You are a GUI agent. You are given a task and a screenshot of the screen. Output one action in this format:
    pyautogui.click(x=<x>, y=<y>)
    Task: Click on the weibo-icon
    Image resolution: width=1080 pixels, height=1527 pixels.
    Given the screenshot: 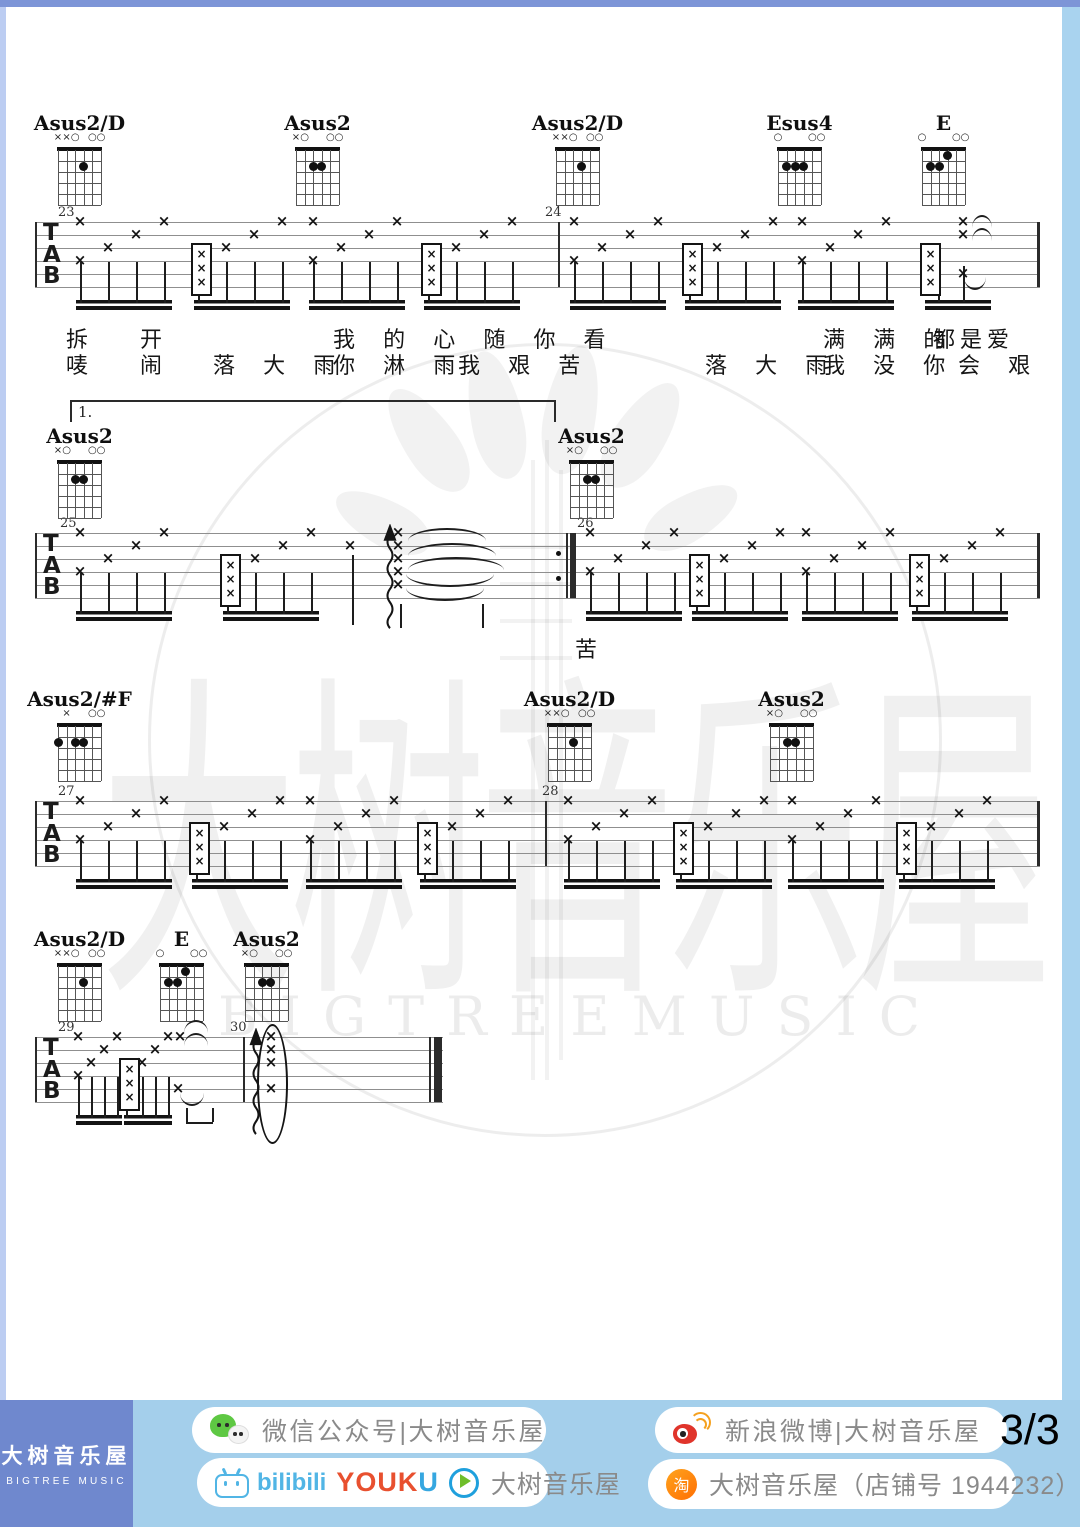 What is the action you would take?
    pyautogui.click(x=692, y=1430)
    